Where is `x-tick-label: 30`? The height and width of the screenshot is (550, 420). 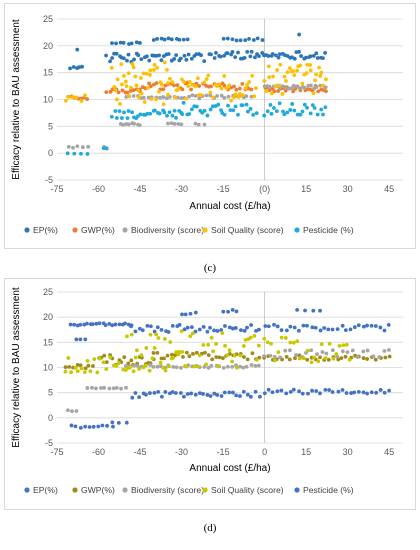
x-tick-label: 30 is located at coordinates (348, 189).